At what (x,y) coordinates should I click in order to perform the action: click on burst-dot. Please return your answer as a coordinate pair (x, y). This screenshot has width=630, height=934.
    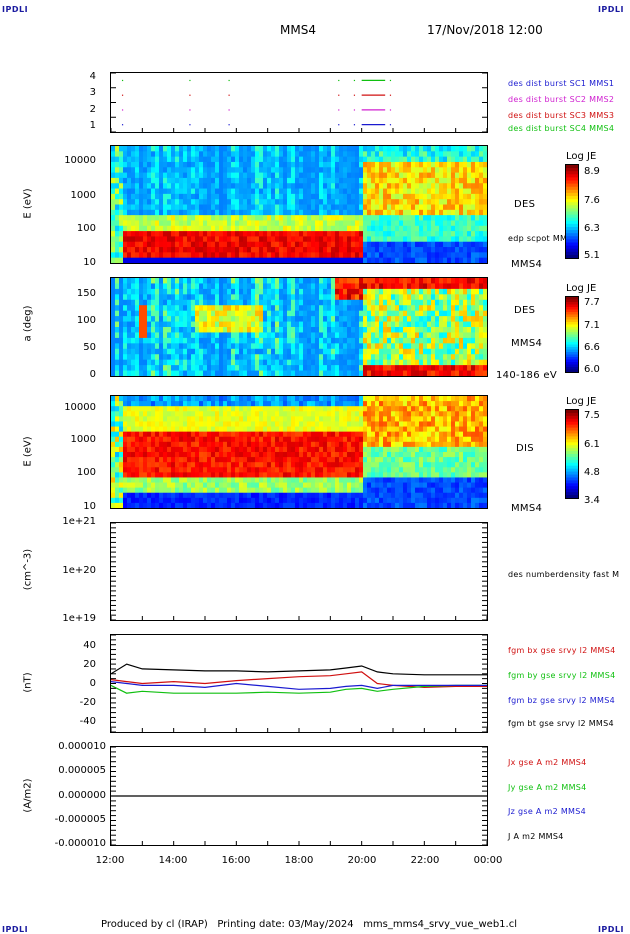
    Looking at the image, I should click on (390, 110).